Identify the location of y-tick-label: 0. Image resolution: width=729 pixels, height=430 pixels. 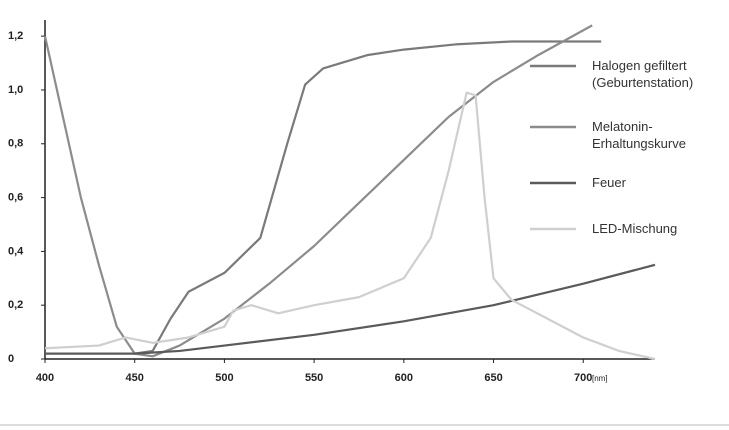
(11, 359).